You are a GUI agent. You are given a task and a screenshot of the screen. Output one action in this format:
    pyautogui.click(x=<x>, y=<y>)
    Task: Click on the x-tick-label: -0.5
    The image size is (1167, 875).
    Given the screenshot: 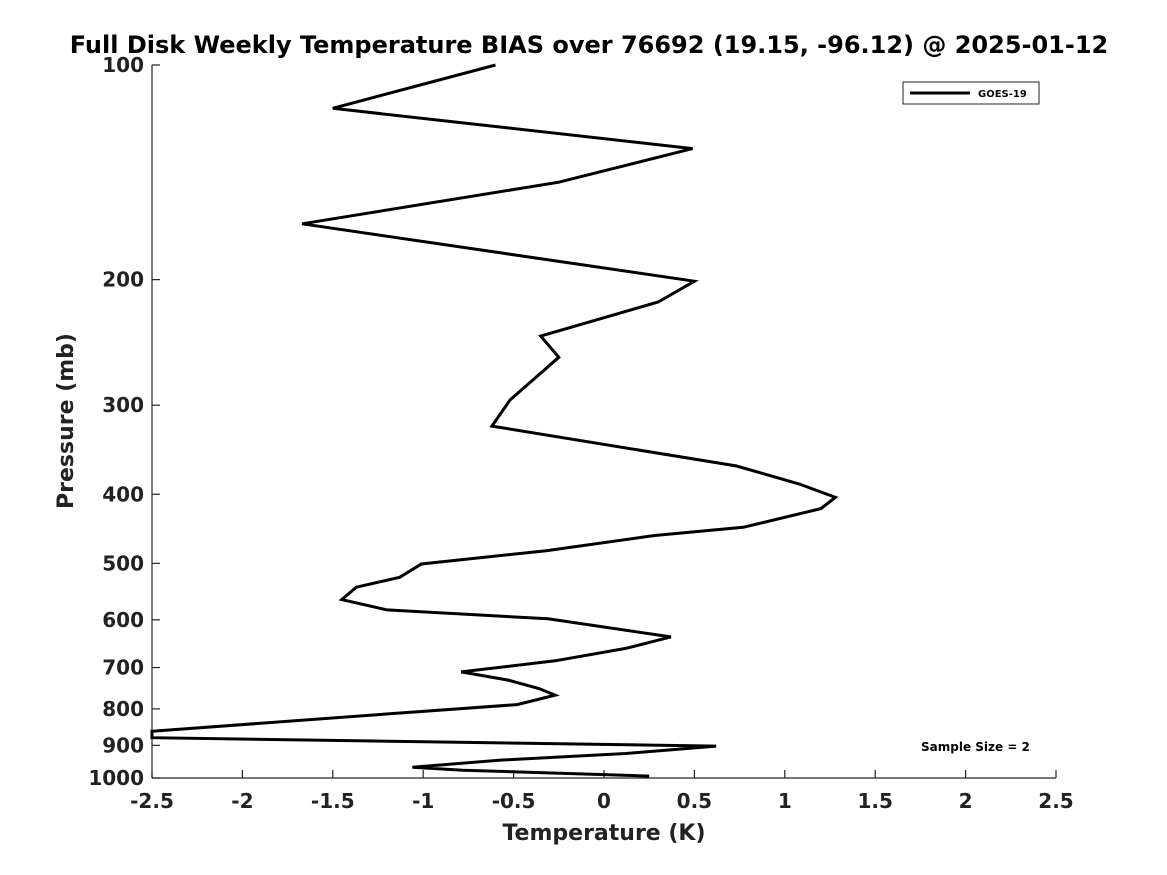 What is the action you would take?
    pyautogui.click(x=514, y=801)
    